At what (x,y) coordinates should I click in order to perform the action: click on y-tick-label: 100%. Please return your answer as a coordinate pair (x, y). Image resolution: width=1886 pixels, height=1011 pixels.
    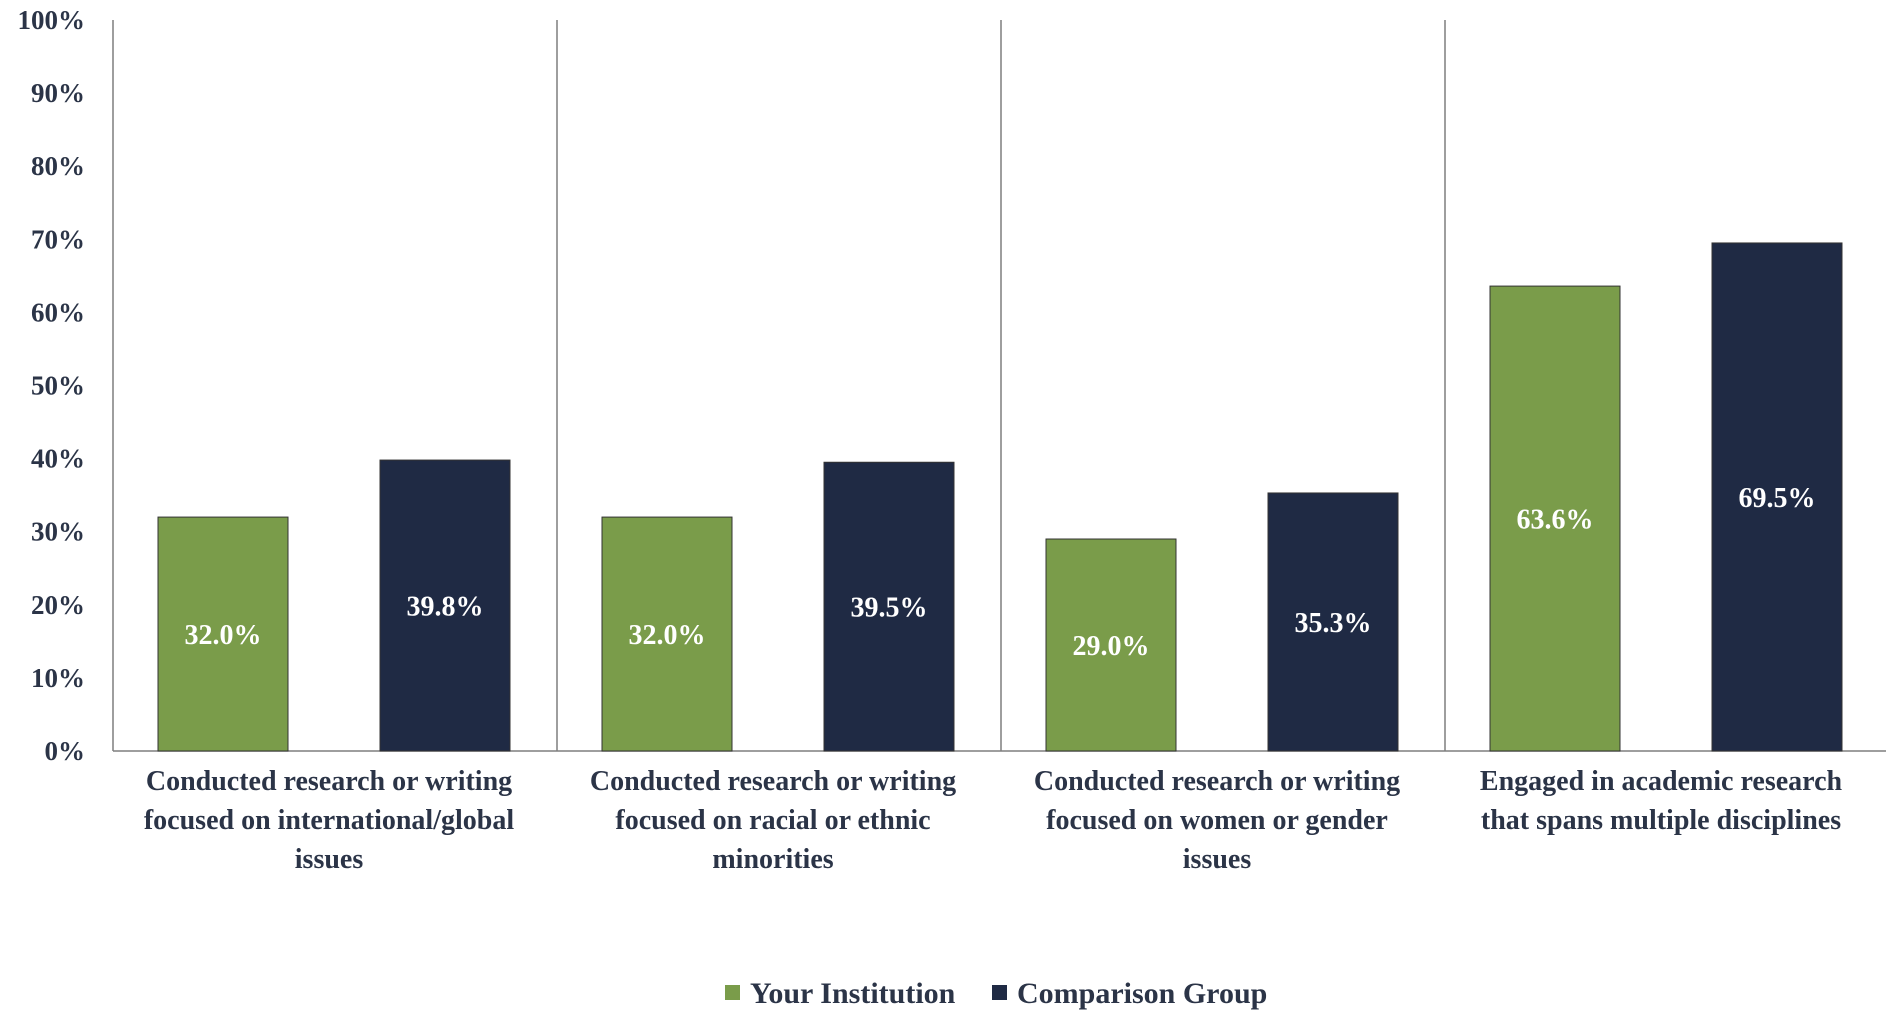
    Looking at the image, I should click on (52, 20).